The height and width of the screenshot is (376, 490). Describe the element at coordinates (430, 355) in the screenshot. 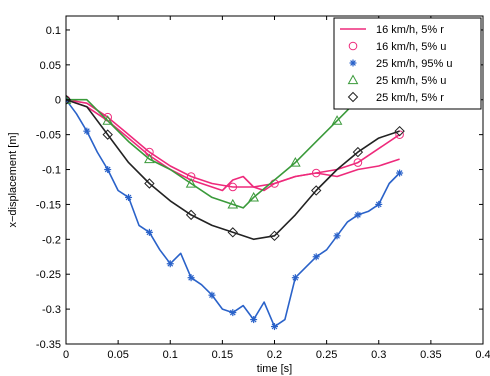

I see `x-tick-label: 0.35` at that location.